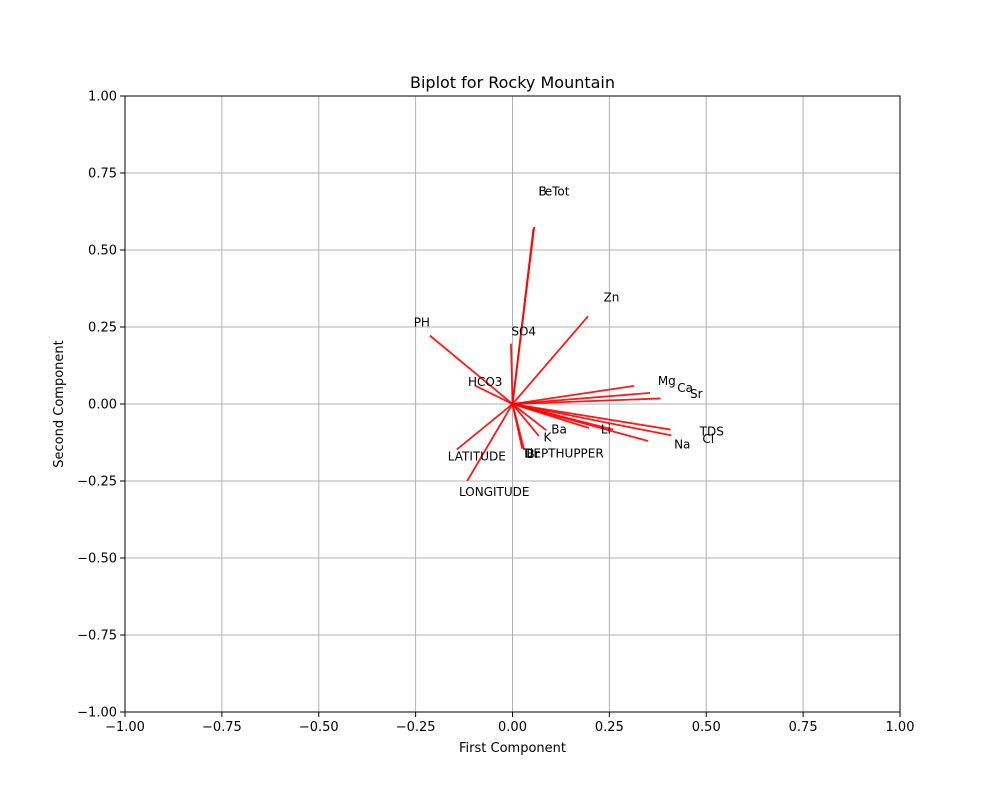  What do you see at coordinates (550, 360) in the screenshot?
I see `vector-zn` at bounding box center [550, 360].